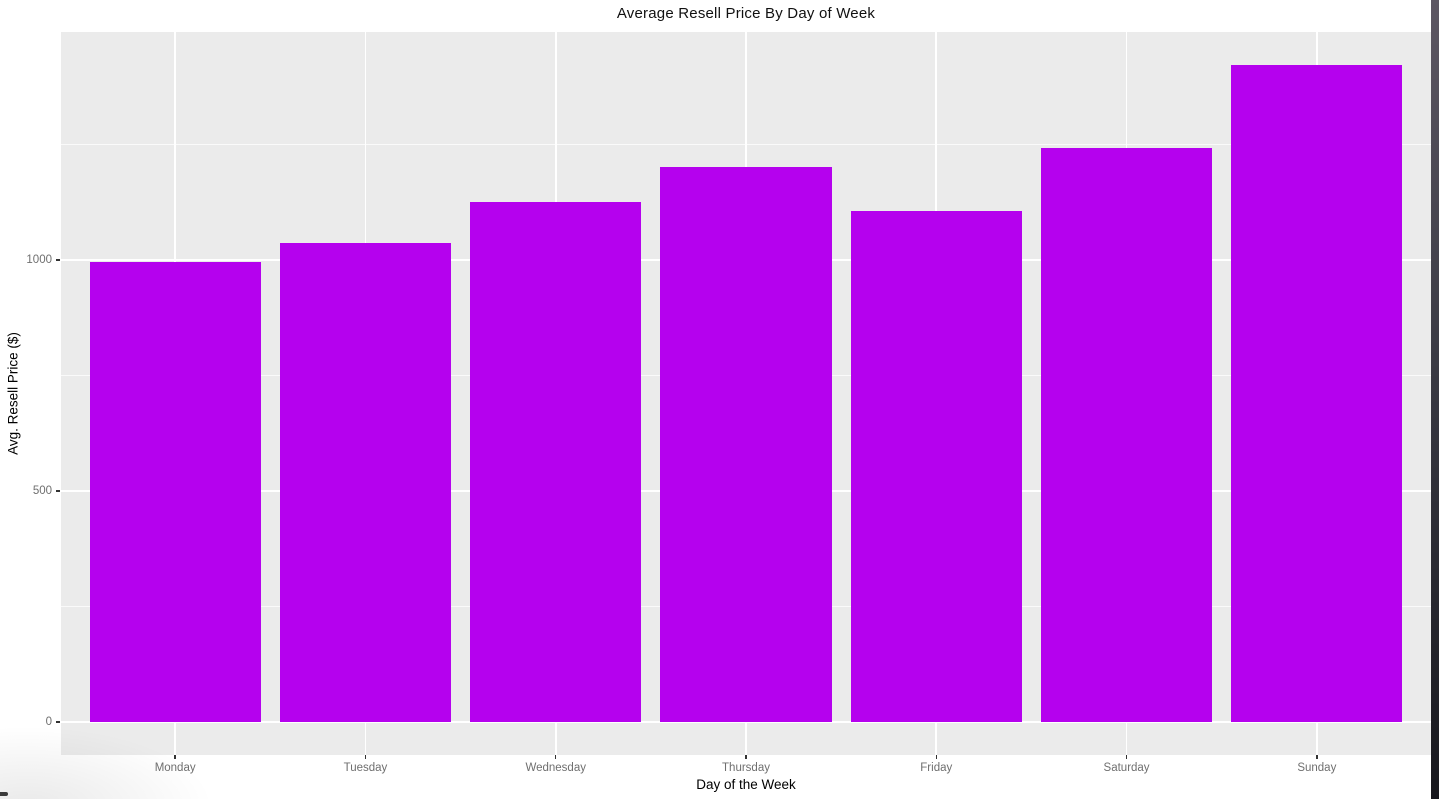 Image resolution: width=1439 pixels, height=799 pixels. I want to click on cursor-artifact, so click(4, 794).